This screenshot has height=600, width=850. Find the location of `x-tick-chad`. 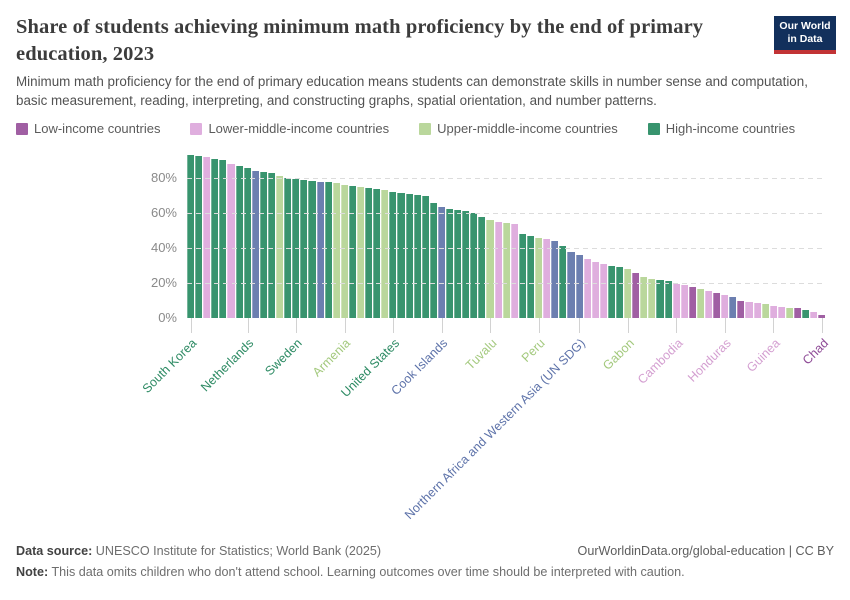

x-tick-chad is located at coordinates (822, 325).